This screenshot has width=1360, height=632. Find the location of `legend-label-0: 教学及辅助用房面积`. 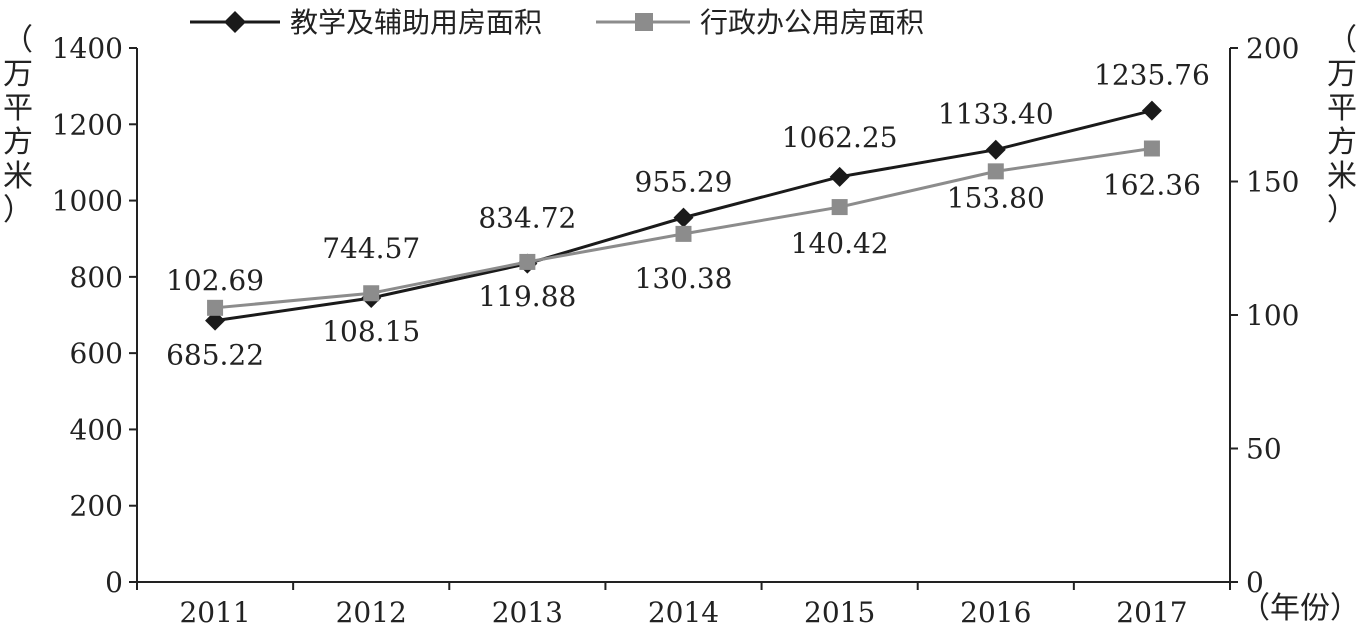

legend-label-0: 教学及辅助用房面积 is located at coordinates (416, 22).